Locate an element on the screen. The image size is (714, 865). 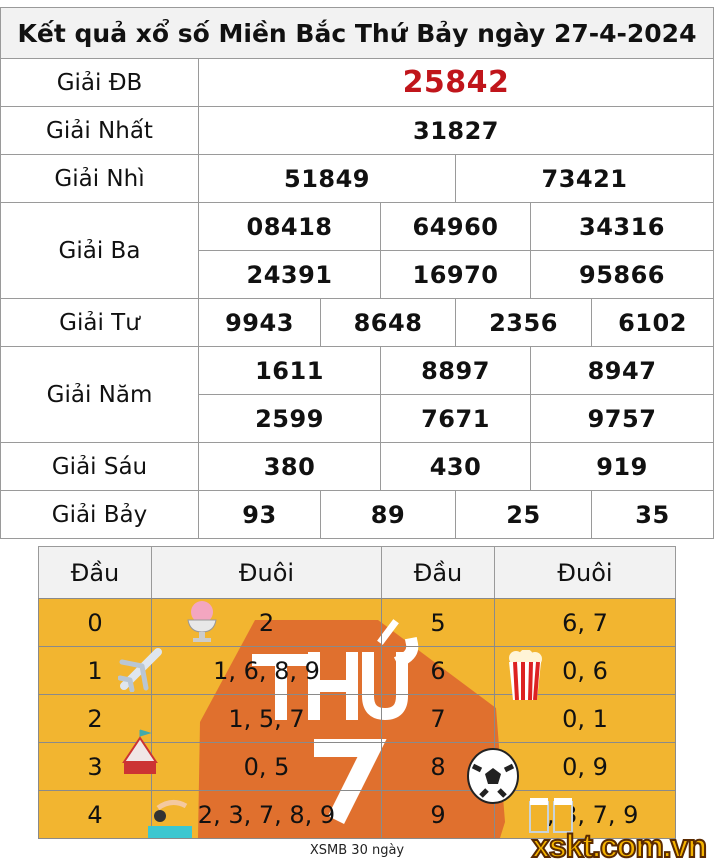
watermark-logo: xskt.com.vn is located at coordinates (619, 846).